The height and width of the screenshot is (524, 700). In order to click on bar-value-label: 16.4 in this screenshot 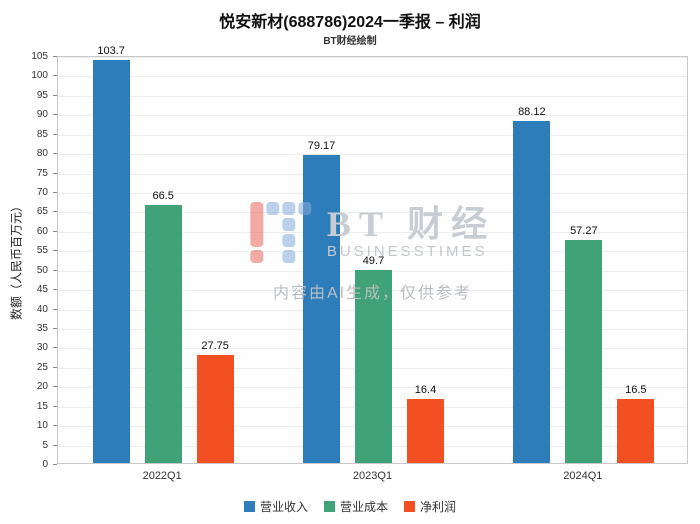, I will do `click(425, 390)`.